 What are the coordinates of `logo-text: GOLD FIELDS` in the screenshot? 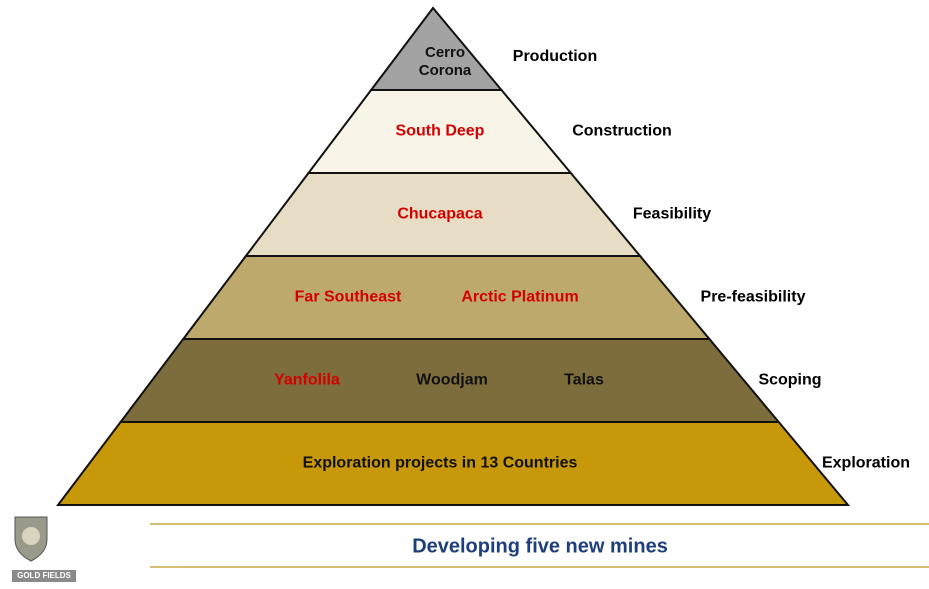 It's located at (44, 575).